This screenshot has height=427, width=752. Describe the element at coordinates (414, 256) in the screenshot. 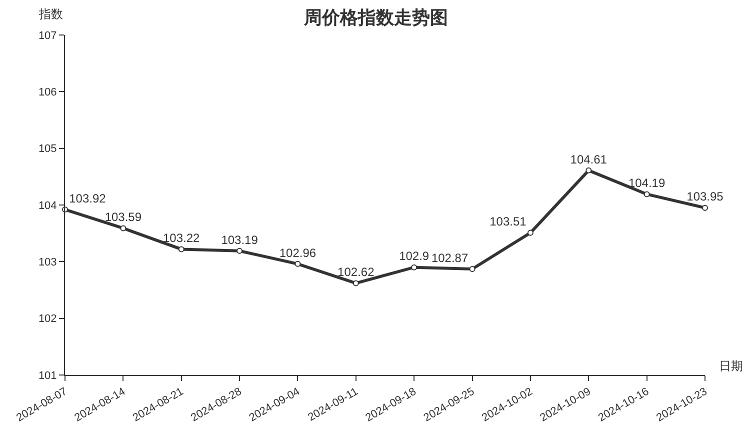

I see `data-label: 102.9` at that location.